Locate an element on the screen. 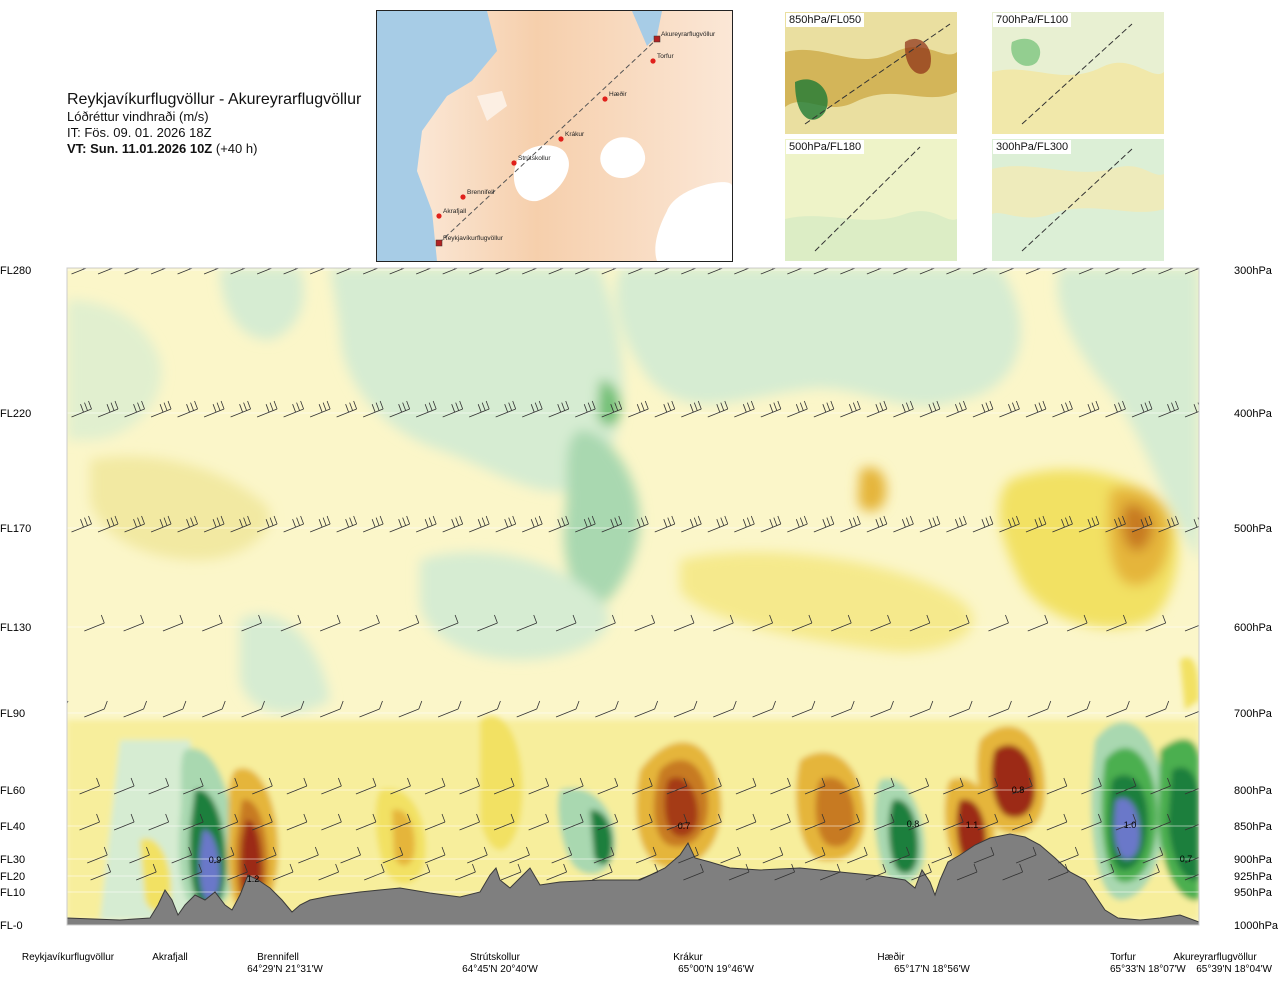 Image resolution: width=1280 pixels, height=981 pixels. fl-label: FL20 is located at coordinates (12, 877).